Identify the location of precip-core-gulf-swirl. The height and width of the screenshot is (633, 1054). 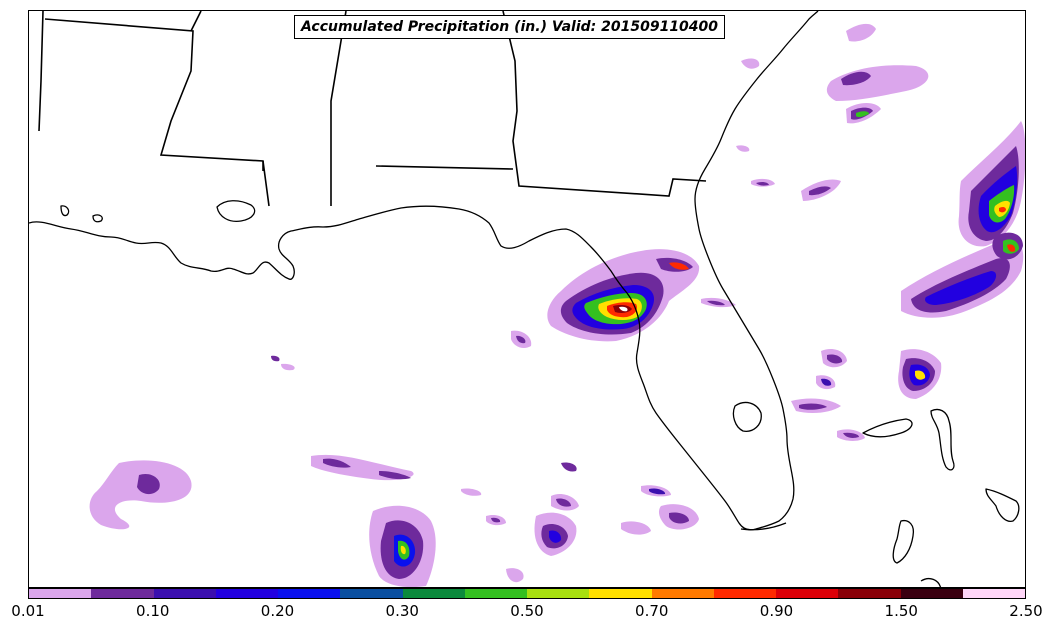
(148, 484).